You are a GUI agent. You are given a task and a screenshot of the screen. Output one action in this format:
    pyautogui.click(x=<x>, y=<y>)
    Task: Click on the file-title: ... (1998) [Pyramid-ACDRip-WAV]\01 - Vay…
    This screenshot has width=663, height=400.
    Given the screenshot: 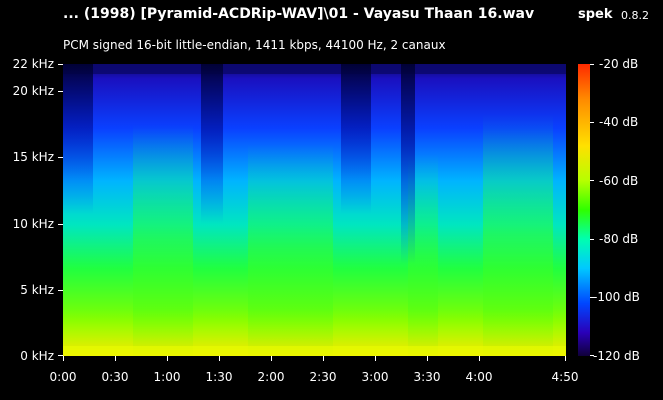 What is the action you would take?
    pyautogui.click(x=299, y=14)
    